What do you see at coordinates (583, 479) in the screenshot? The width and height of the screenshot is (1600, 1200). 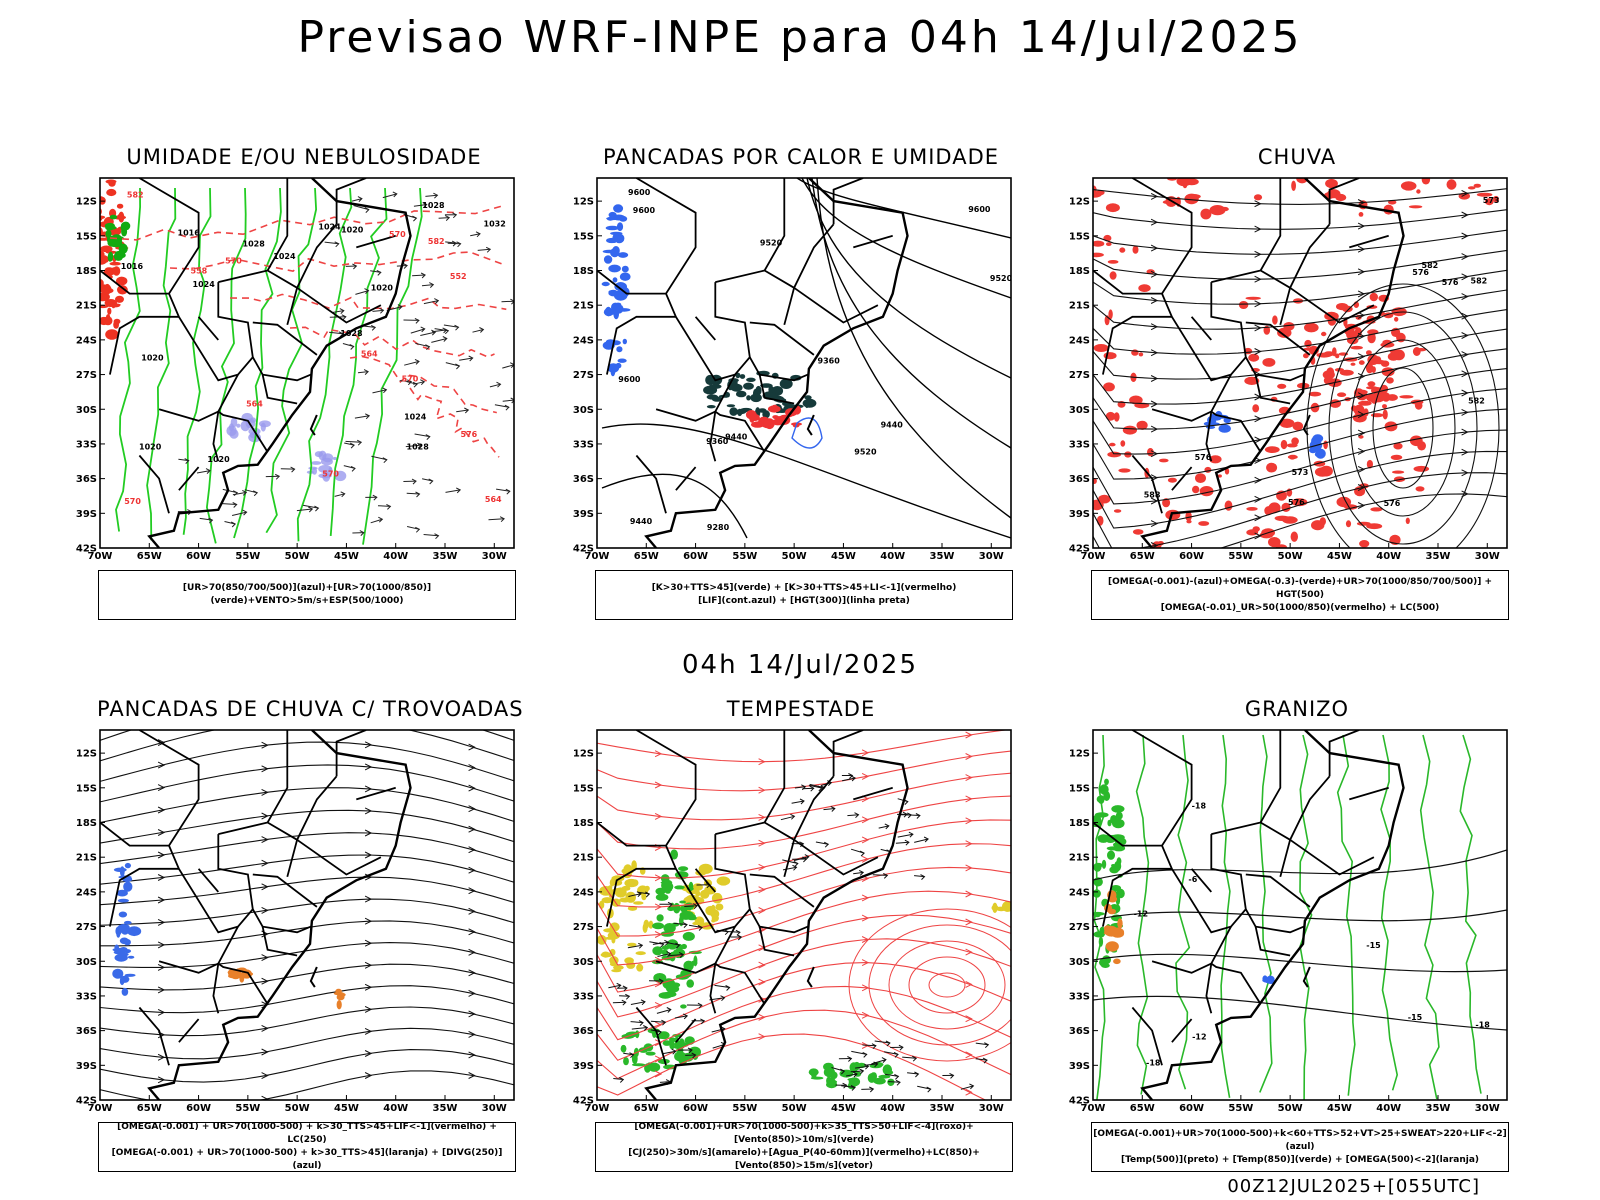 I see `lat-label: 36S` at bounding box center [583, 479].